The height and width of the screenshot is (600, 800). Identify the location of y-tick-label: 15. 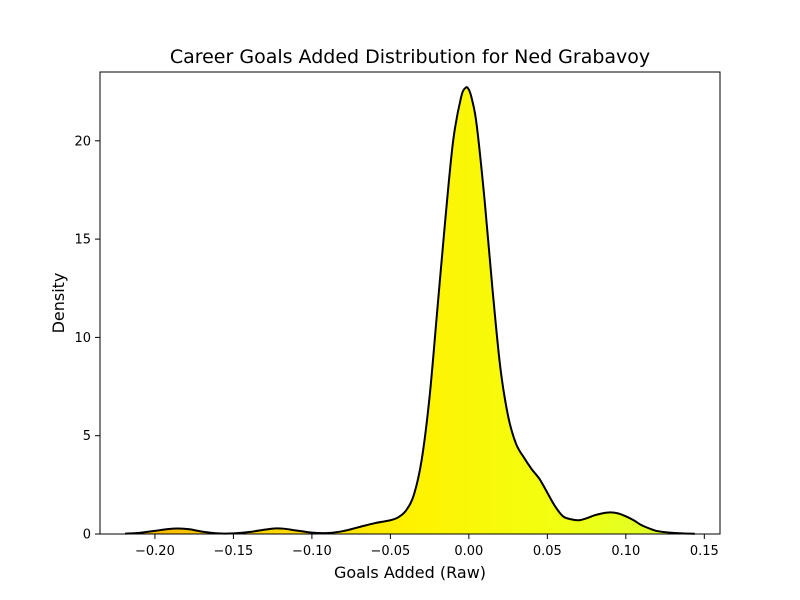
(82, 240).